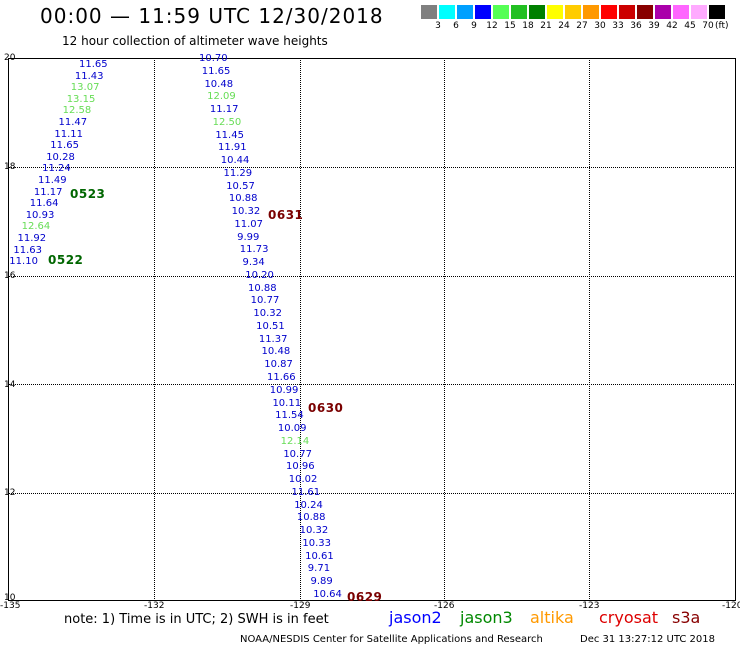 The image size is (740, 650). I want to click on pass-label-0629: 0629, so click(365, 597).